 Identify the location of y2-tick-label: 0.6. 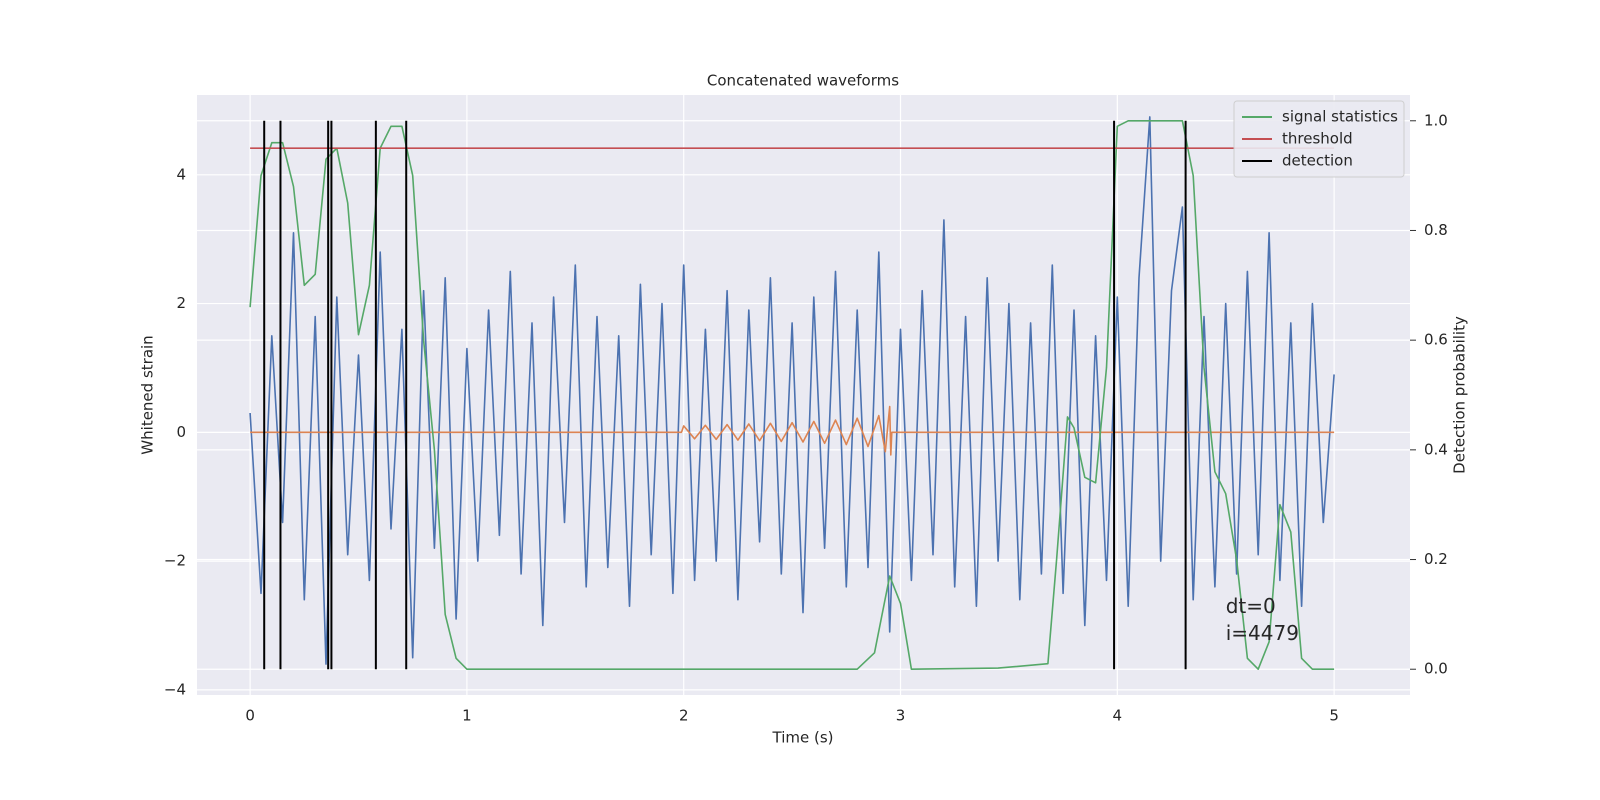
(1436, 340).